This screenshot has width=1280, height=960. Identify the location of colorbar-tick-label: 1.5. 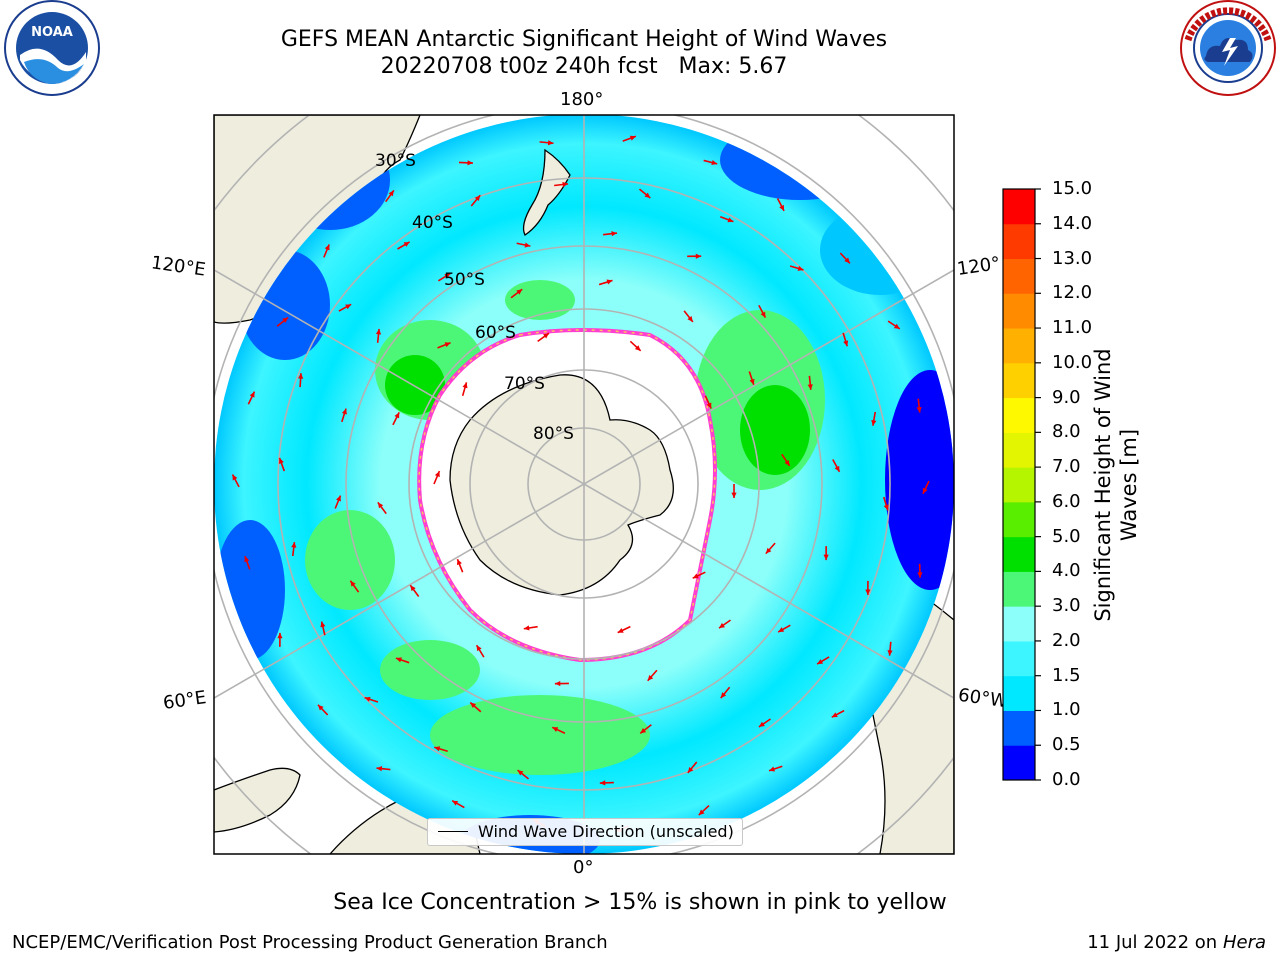
(1066, 675).